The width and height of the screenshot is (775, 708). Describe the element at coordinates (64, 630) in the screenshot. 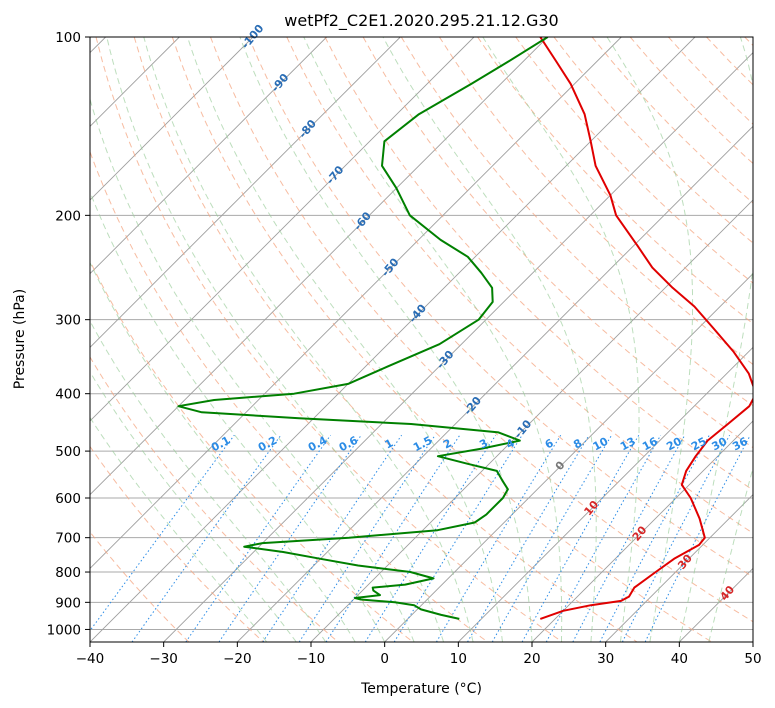

I see `y-tick-label: 1000` at that location.